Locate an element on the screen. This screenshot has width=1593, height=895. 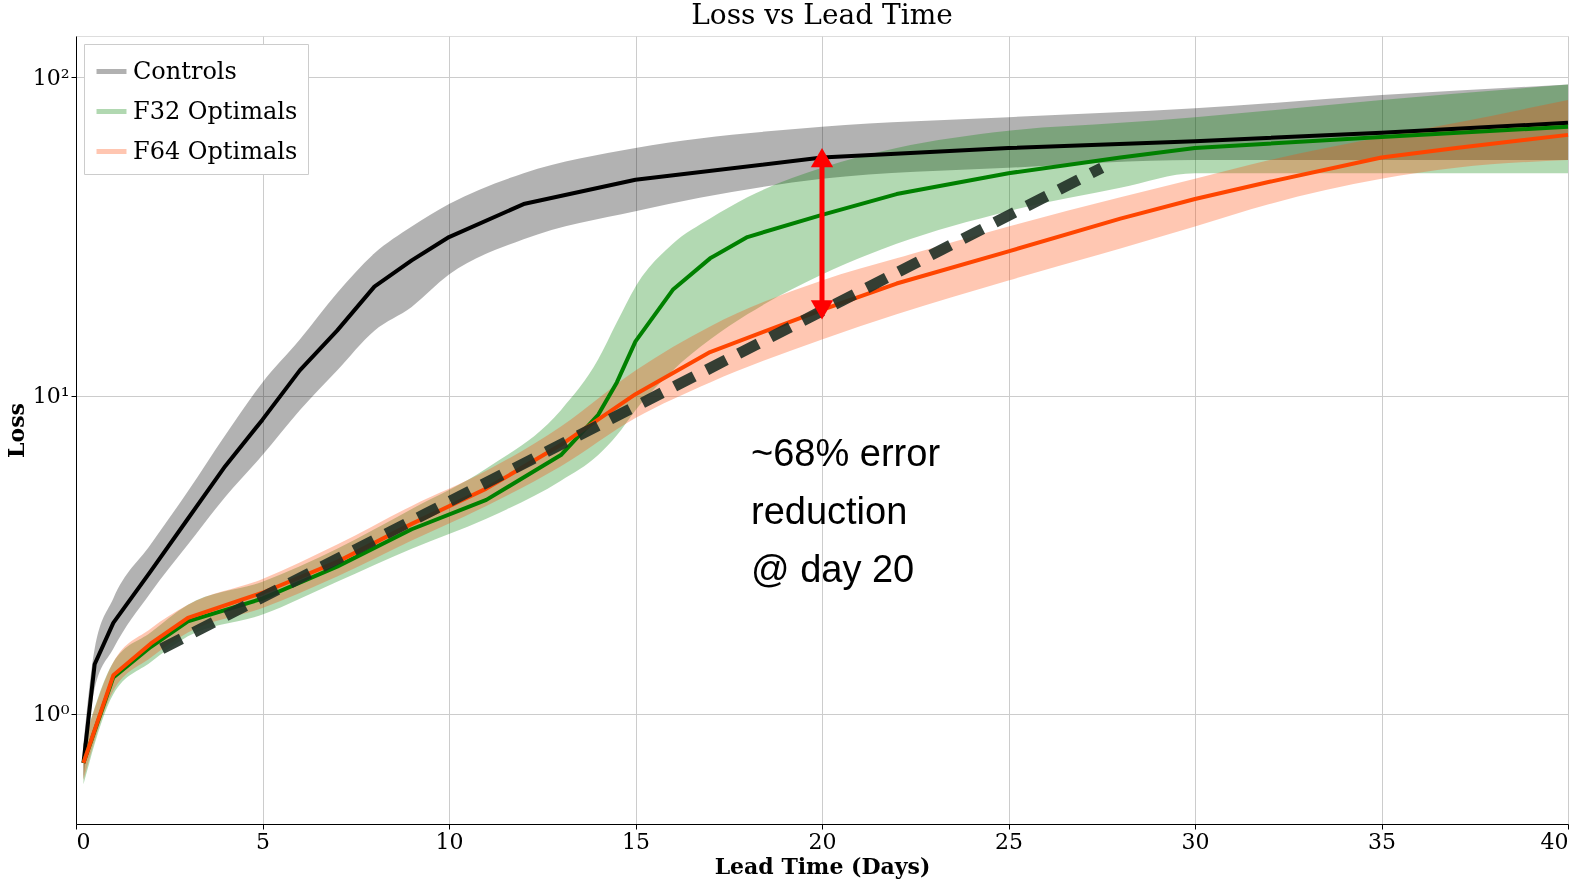
legend-label: F64 Optimals is located at coordinates (215, 150).